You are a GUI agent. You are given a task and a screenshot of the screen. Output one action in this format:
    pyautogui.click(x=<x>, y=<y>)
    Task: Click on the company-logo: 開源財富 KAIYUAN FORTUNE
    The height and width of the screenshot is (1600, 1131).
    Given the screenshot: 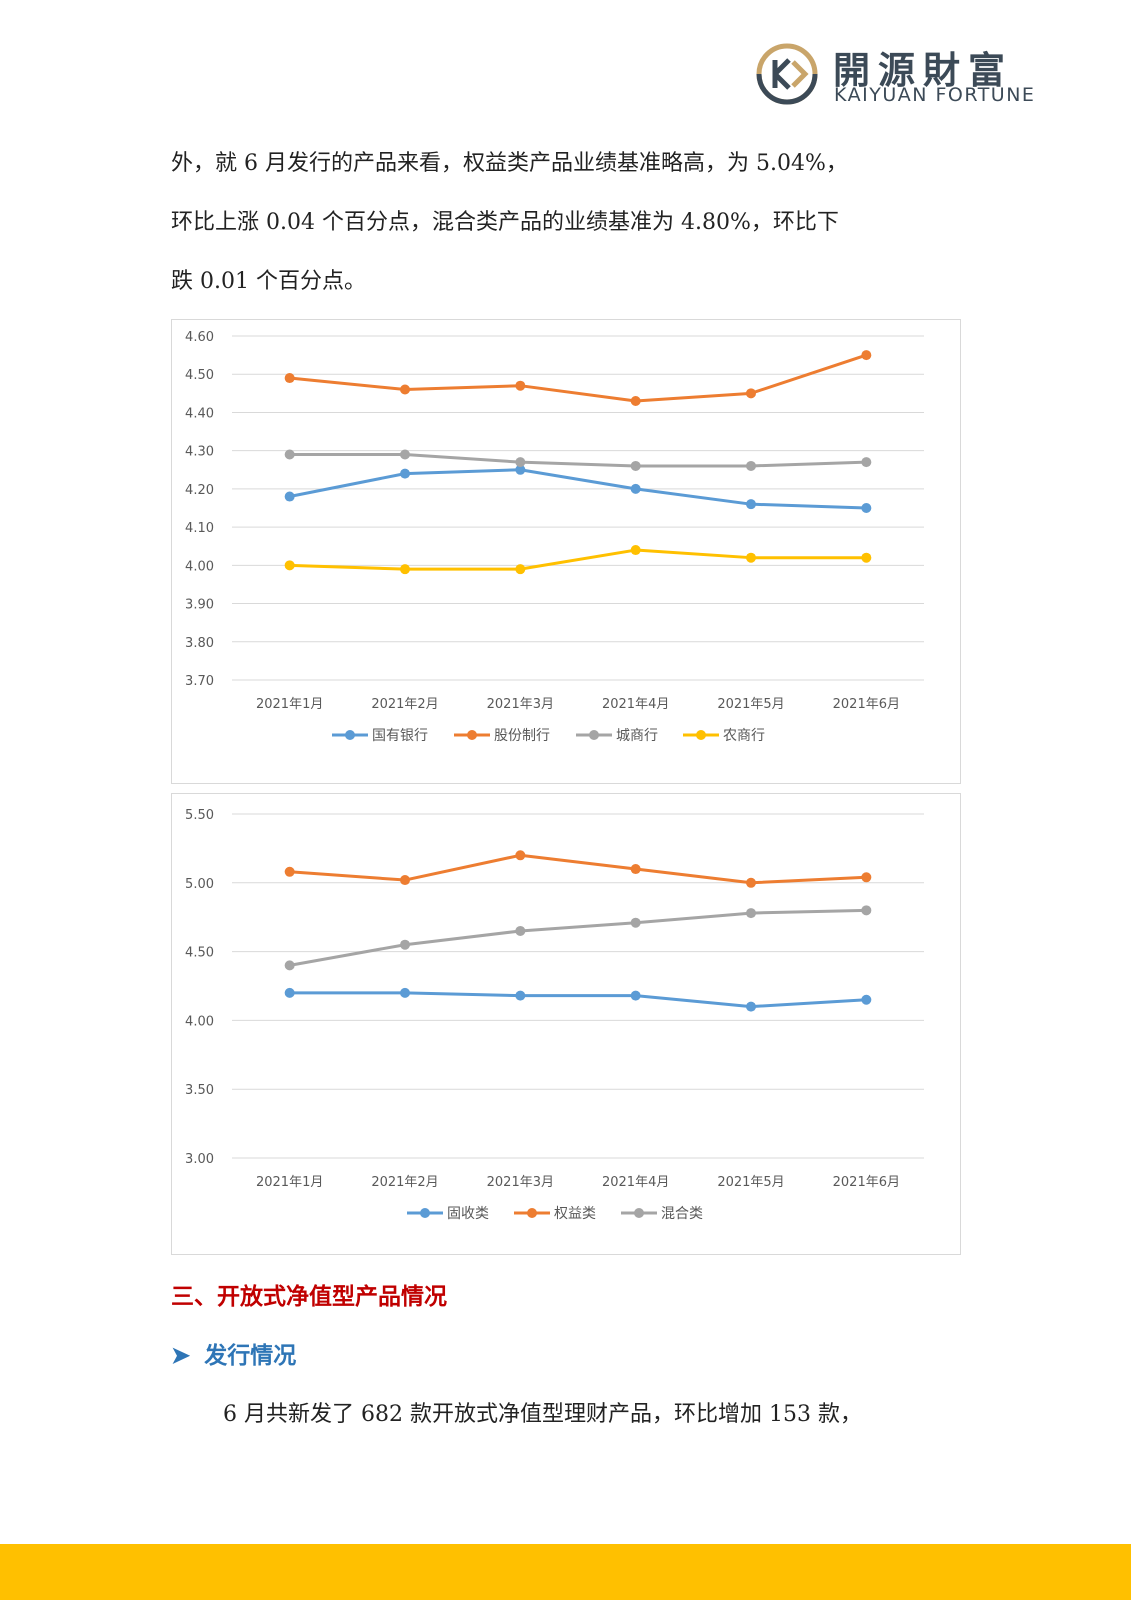 What is the action you would take?
    pyautogui.click(x=905, y=77)
    